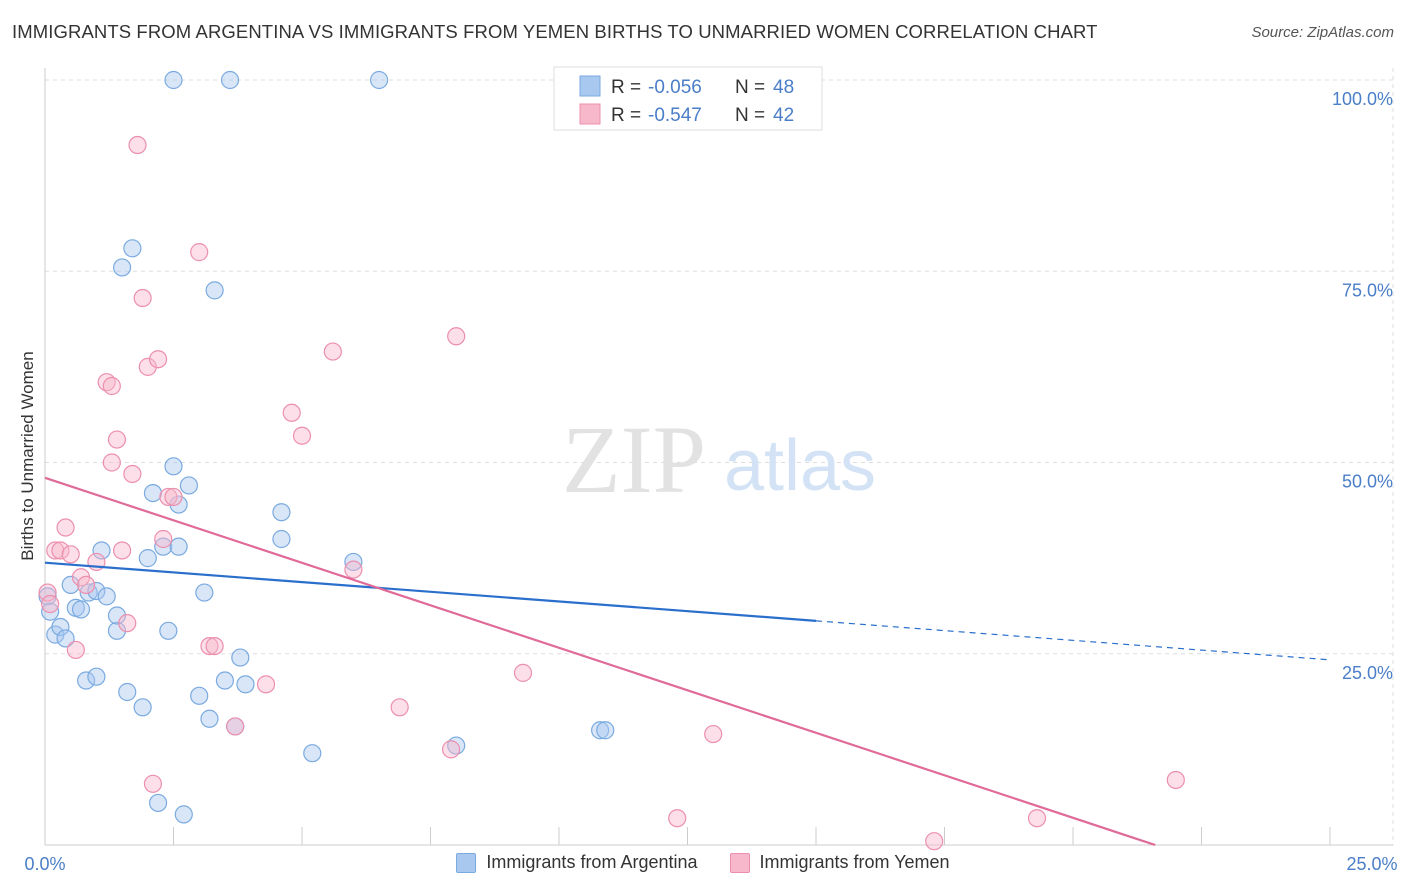 The height and width of the screenshot is (892, 1406). What do you see at coordinates (1322, 32) in the screenshot?
I see `source-label: Source: ZipAtlas.com` at bounding box center [1322, 32].